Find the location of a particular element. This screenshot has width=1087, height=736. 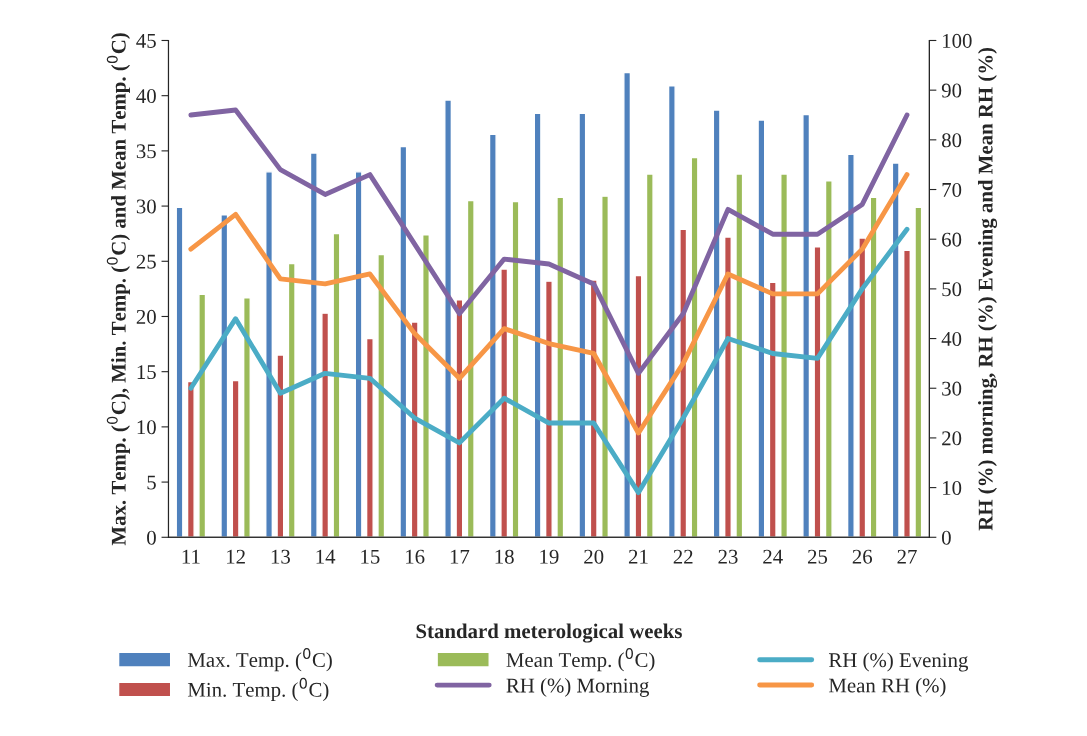

x-tick-label: 23 is located at coordinates (728, 556).